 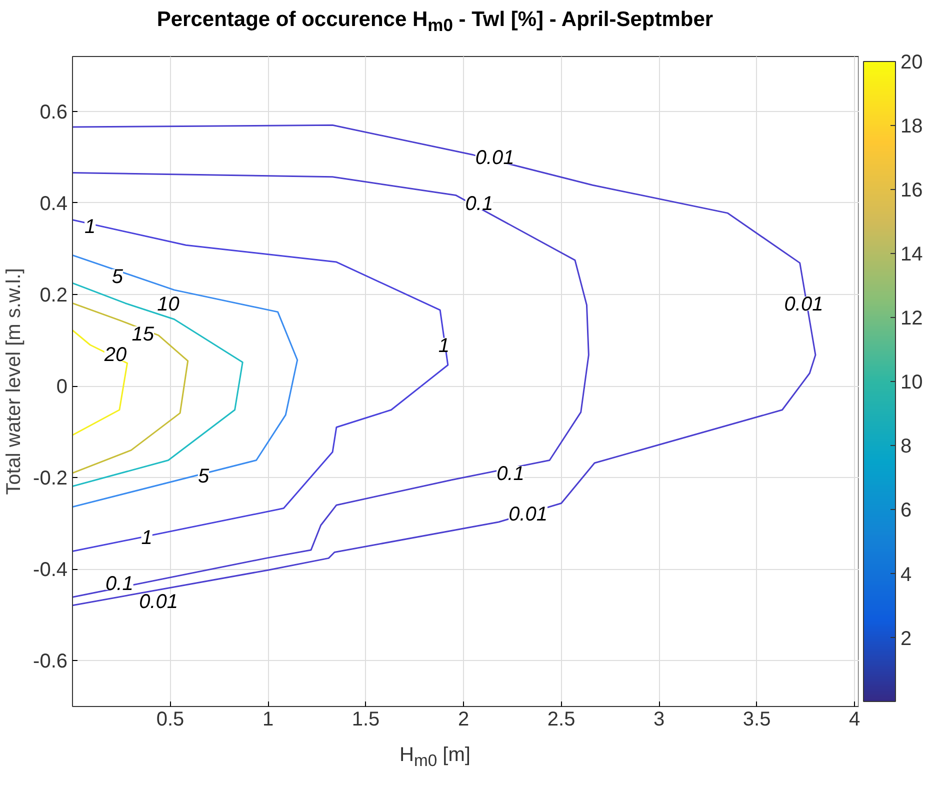 What do you see at coordinates (54, 203) in the screenshot?
I see `y-tick-label: 0.4` at bounding box center [54, 203].